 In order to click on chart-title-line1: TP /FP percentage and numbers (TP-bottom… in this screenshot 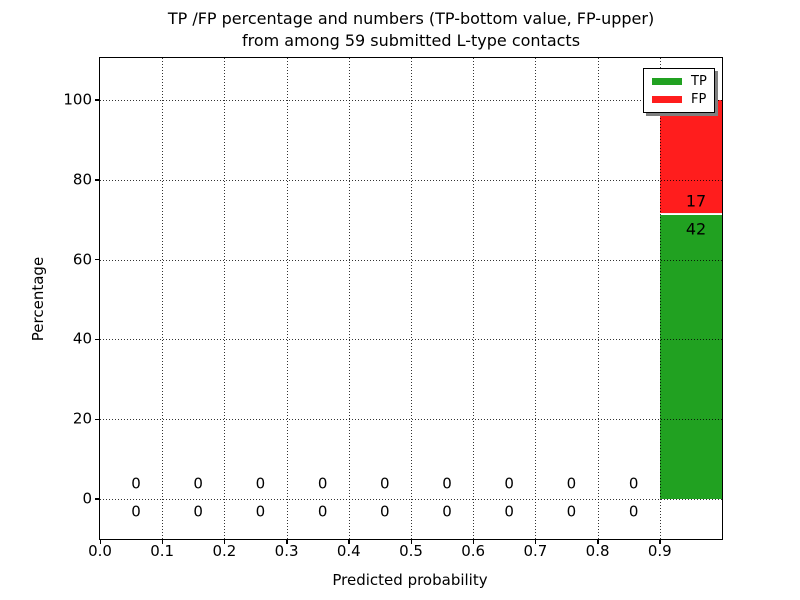, I will do `click(411, 18)`.